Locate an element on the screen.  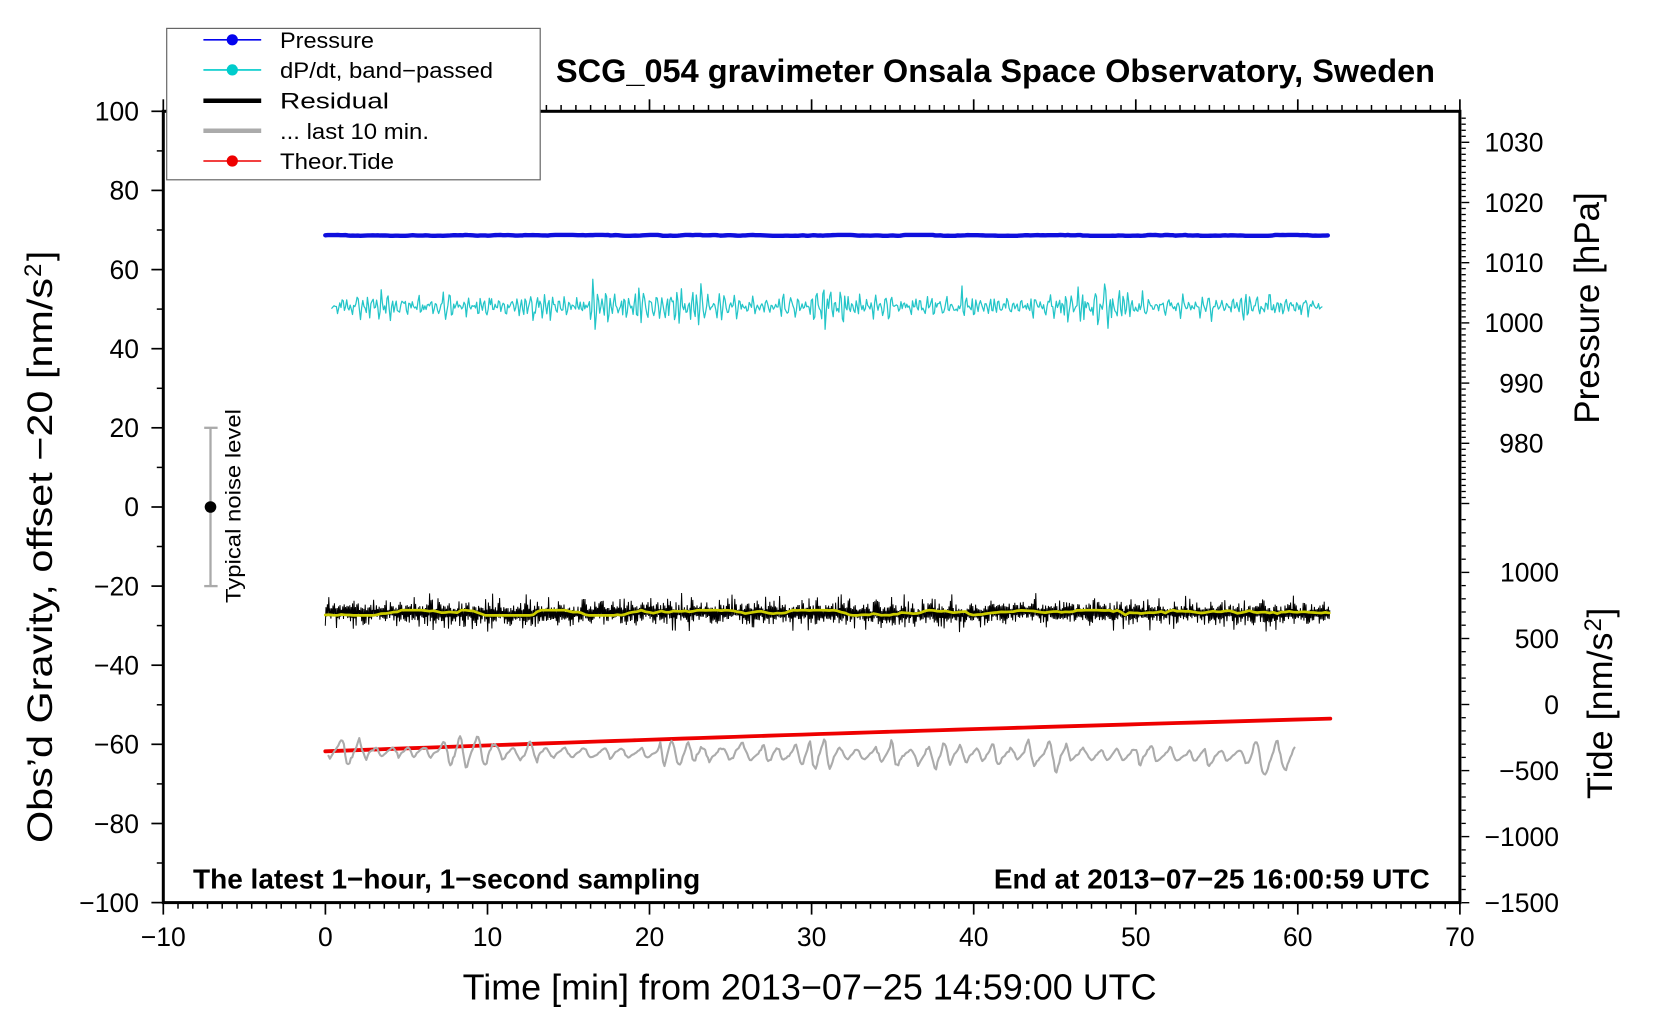
svg-text: Residual is located at coordinates (334, 101).